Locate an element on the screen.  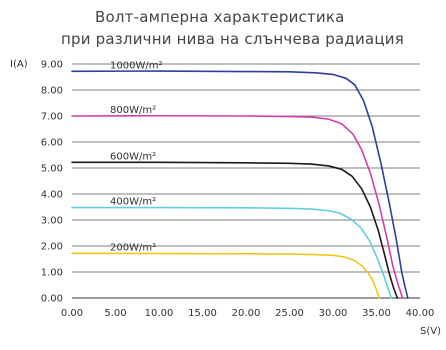
y-tick-label: 0.00 is located at coordinates (52, 299).